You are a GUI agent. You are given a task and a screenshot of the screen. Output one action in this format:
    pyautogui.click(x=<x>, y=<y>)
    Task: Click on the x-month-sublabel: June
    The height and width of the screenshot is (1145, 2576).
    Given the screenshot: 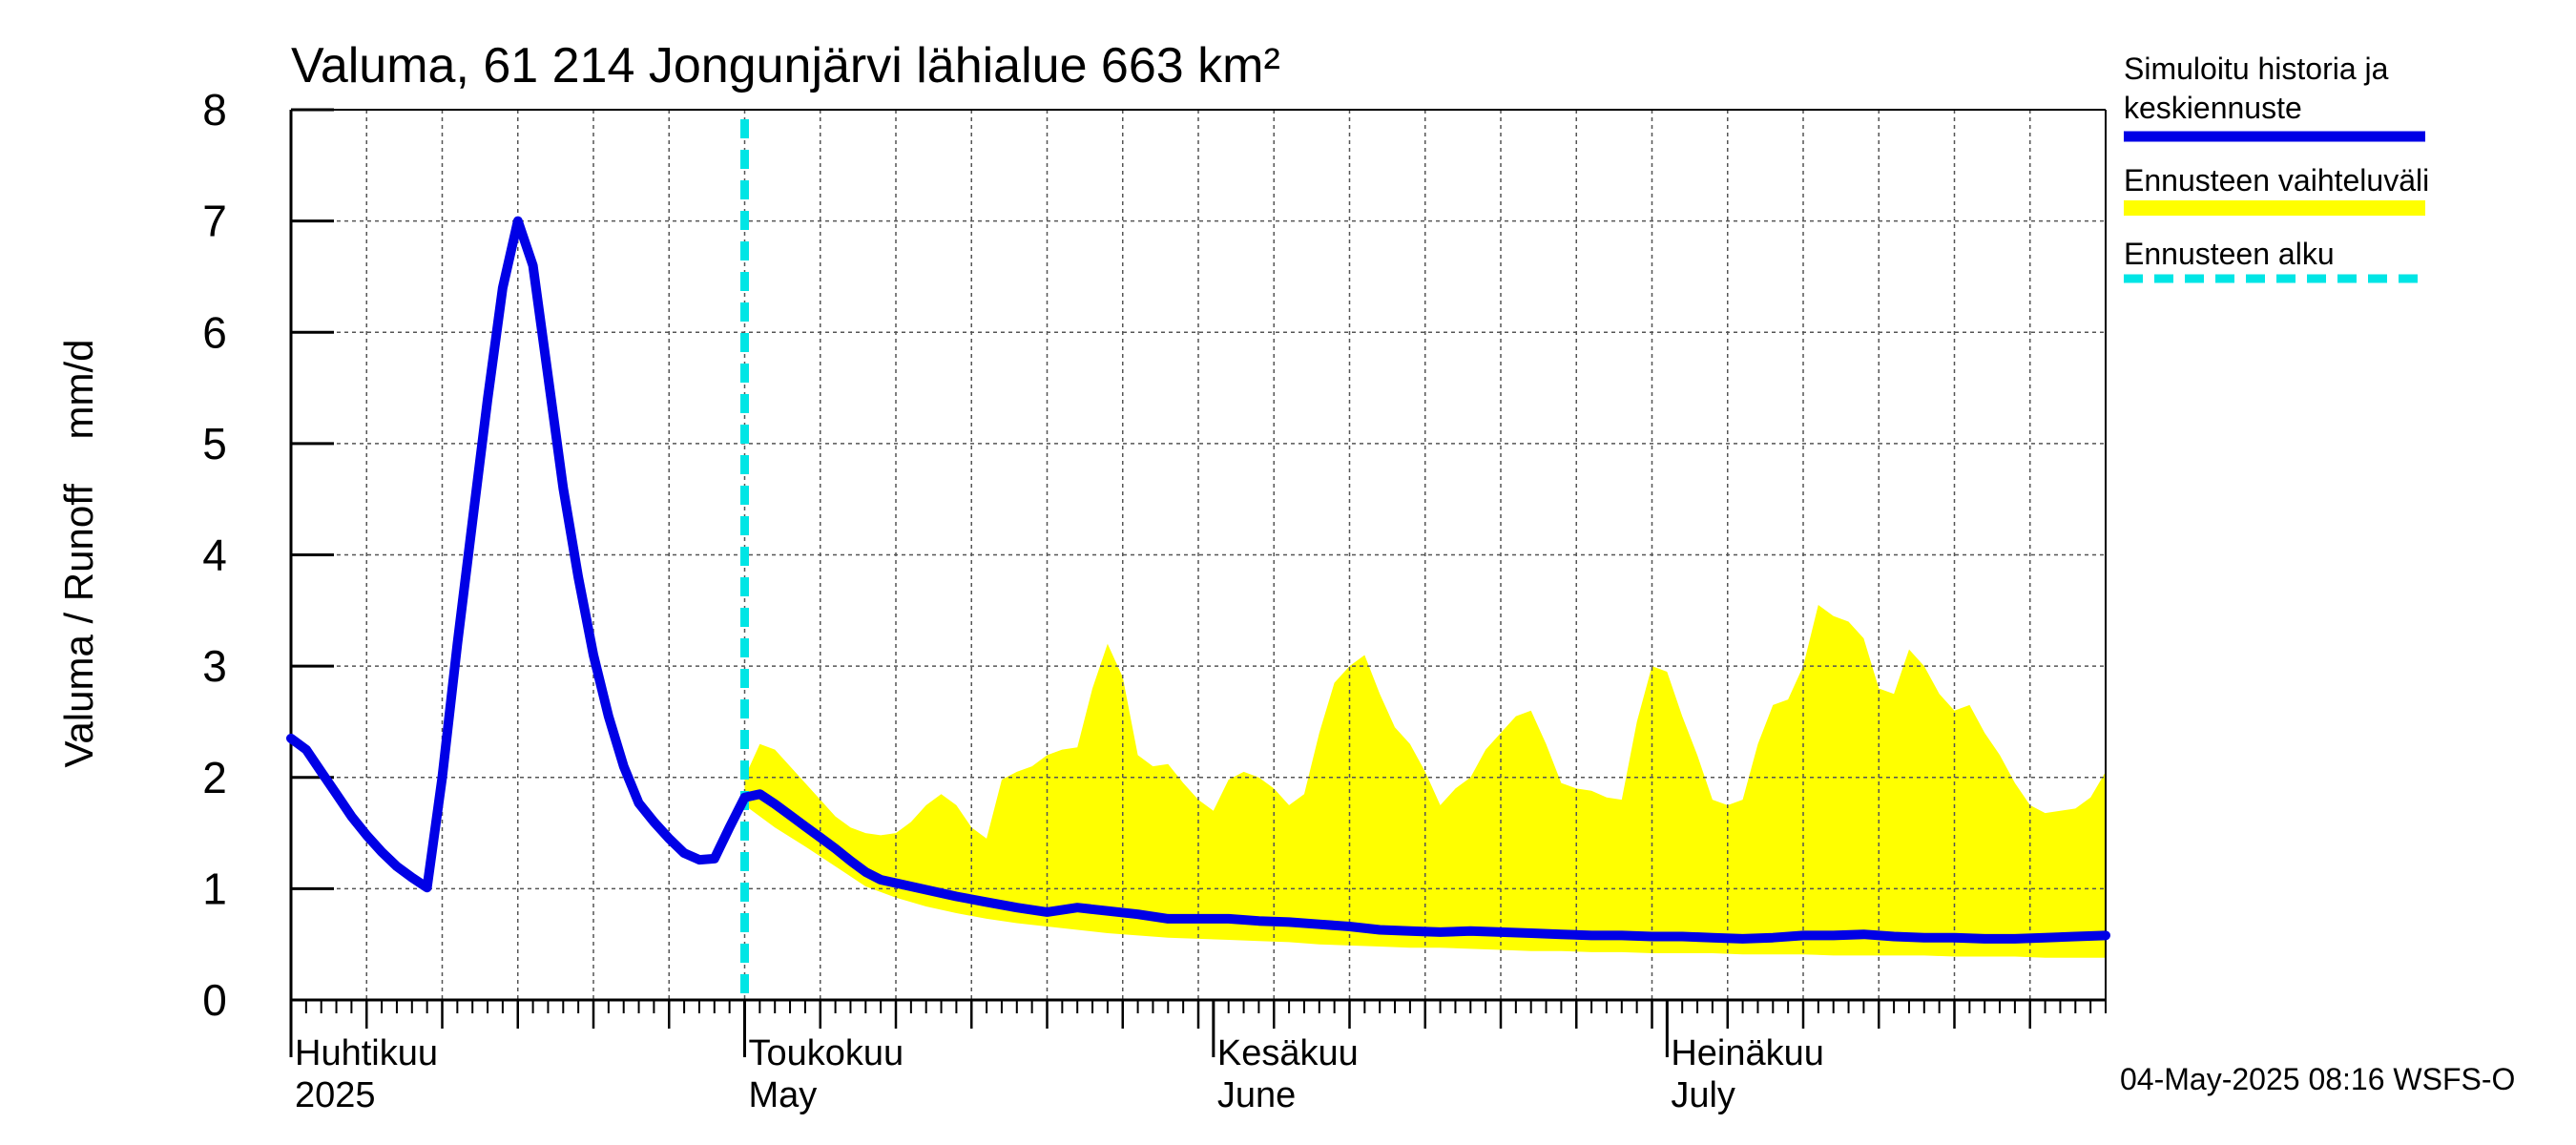 What is the action you would take?
    pyautogui.click(x=1256, y=1095)
    